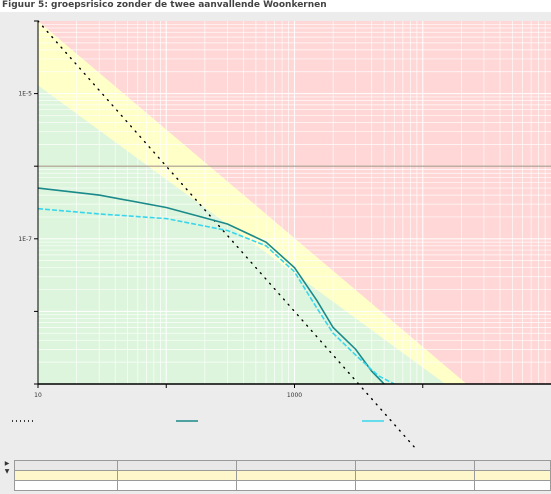 This screenshot has width=551, height=494. I want to click on x-tick-label: 1000, so click(294, 395).